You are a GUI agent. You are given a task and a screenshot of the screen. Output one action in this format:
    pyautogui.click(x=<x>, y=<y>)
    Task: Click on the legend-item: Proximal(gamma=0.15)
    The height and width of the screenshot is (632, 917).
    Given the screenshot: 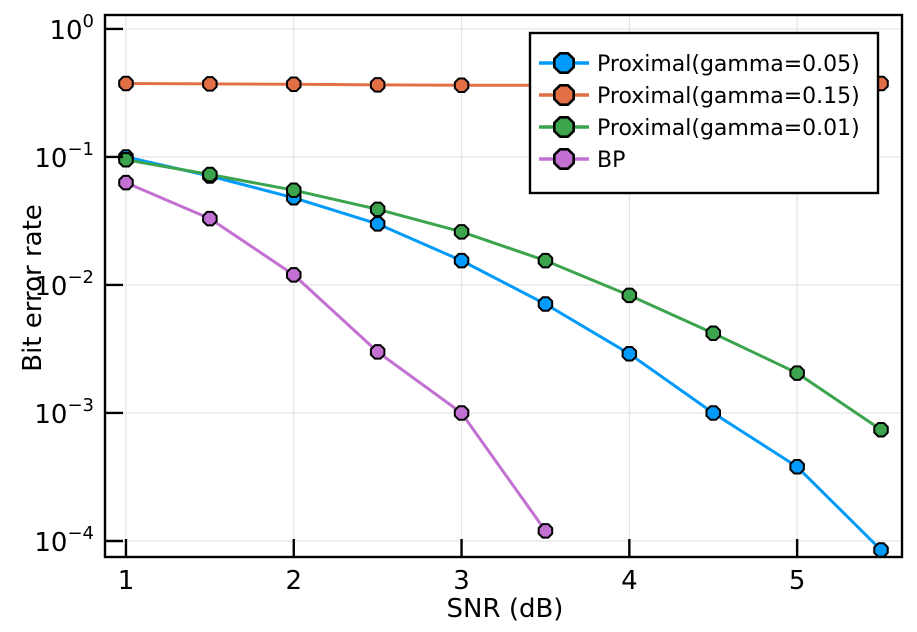 What is the action you would take?
    pyautogui.click(x=699, y=96)
    